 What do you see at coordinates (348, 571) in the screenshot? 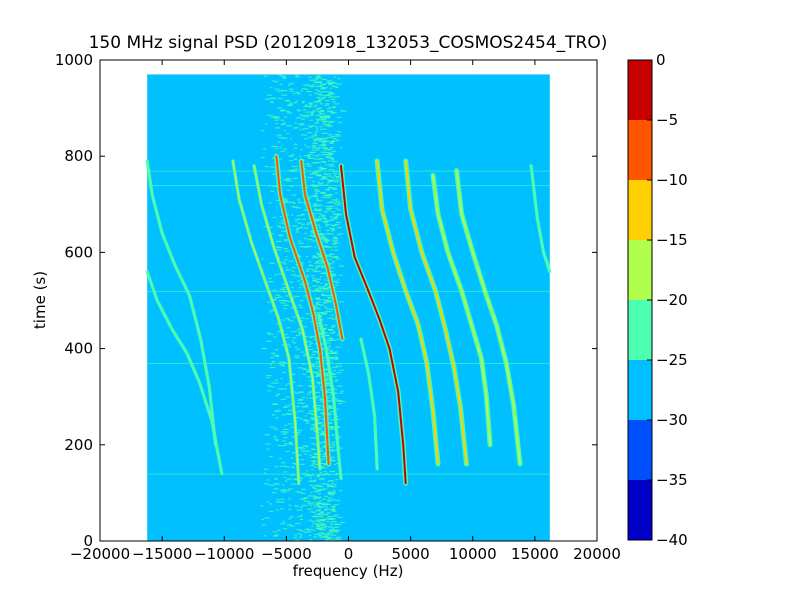
I see `x-axis-label: frequency (Hz)` at bounding box center [348, 571].